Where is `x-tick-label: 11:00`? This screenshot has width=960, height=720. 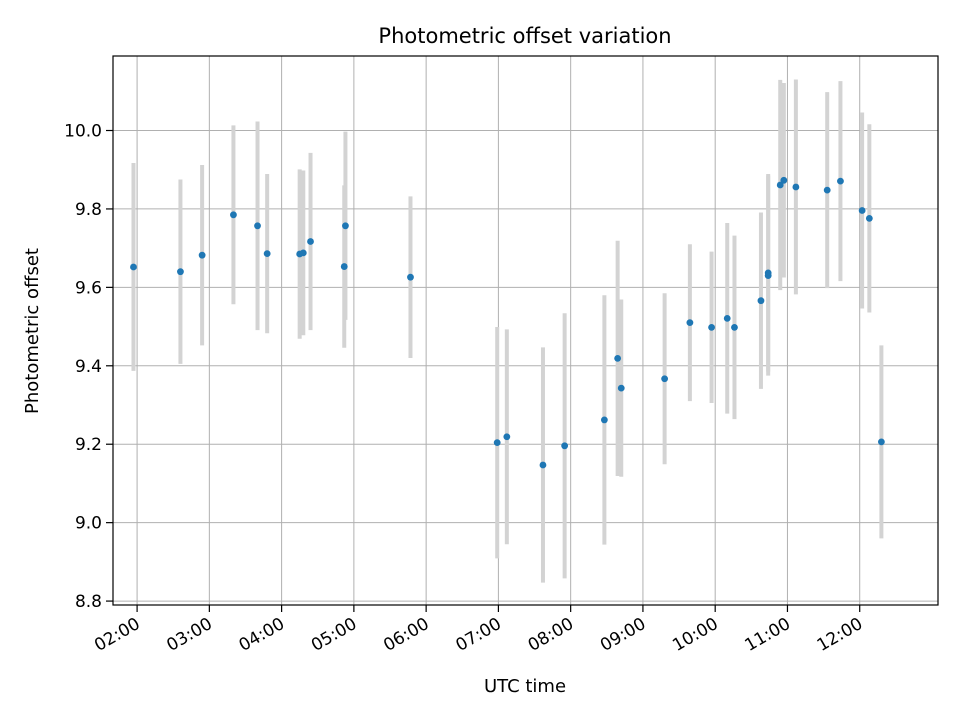 x-tick-label: 11:00 is located at coordinates (768, 635).